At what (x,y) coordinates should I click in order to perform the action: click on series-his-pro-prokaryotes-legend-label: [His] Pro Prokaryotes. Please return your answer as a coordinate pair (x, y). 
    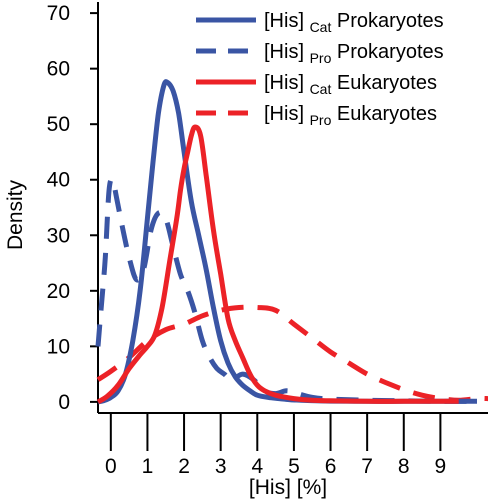
    Looking at the image, I should click on (354, 53).